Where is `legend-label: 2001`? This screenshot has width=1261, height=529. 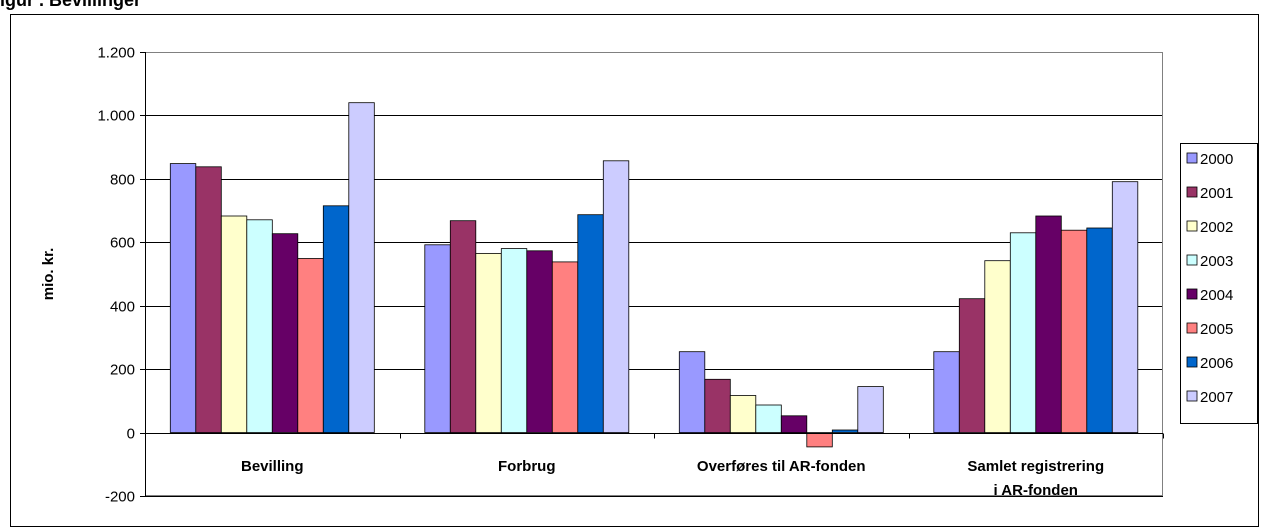
legend-label: 2001 is located at coordinates (1216, 193).